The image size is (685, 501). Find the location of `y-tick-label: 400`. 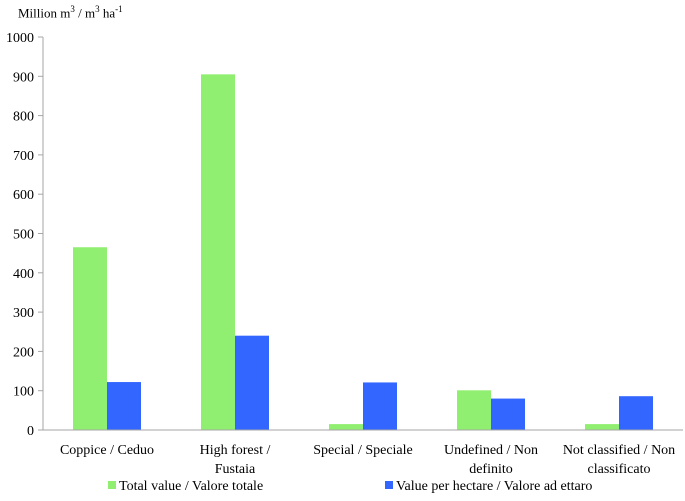

y-tick-label: 400 is located at coordinates (23, 274).